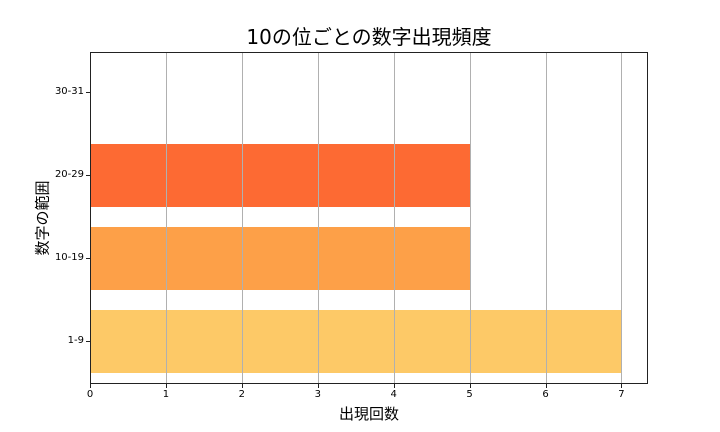 The width and height of the screenshot is (720, 432). Describe the element at coordinates (166, 394) in the screenshot. I see `x-tick-label: 1` at that location.